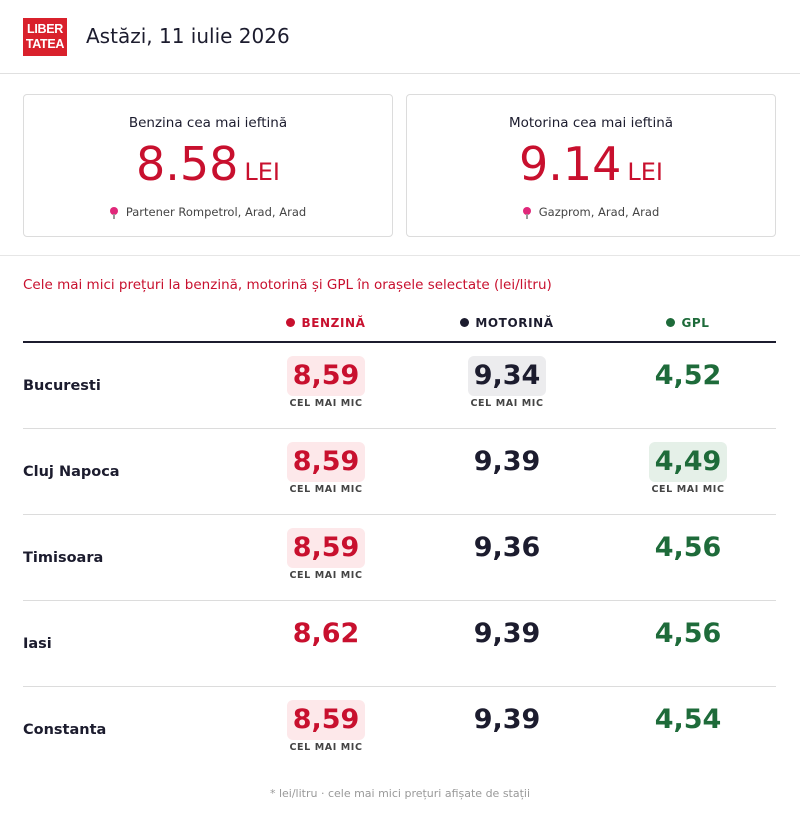  I want to click on table-row: Timisoara 8,59 CEL MAI MIC 9,36 4,56, so click(399, 558).